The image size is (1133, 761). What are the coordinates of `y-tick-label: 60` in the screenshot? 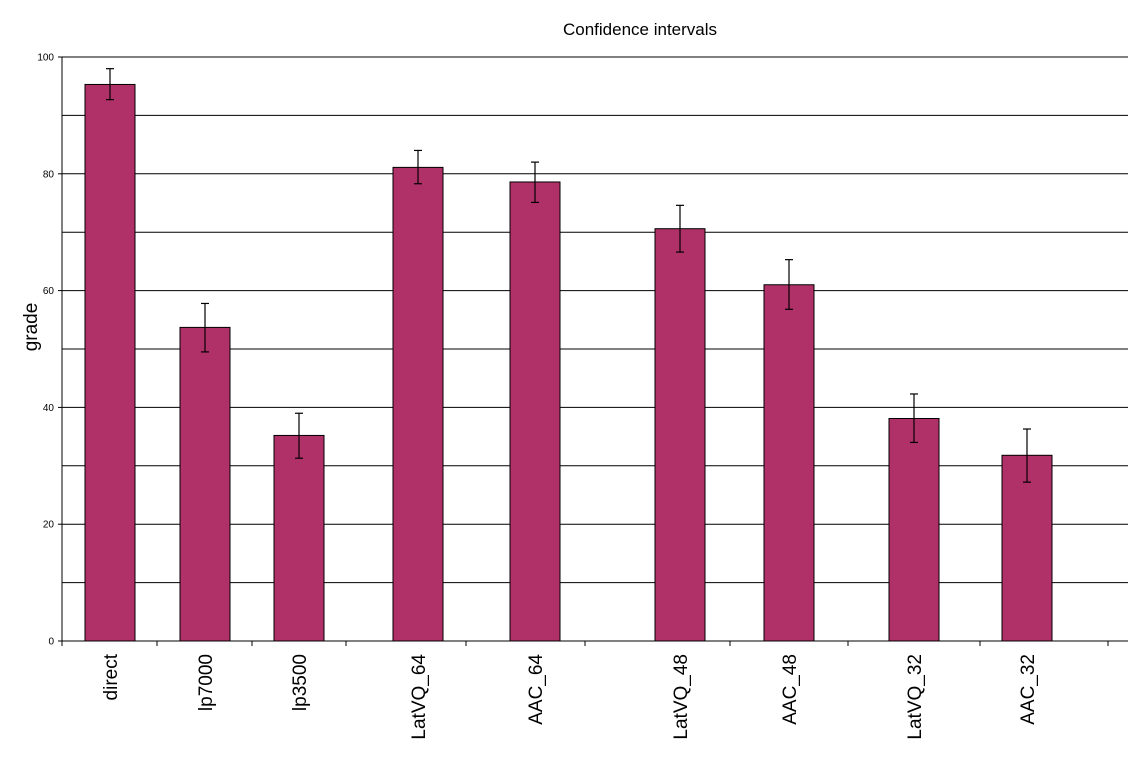 It's located at (49, 291).